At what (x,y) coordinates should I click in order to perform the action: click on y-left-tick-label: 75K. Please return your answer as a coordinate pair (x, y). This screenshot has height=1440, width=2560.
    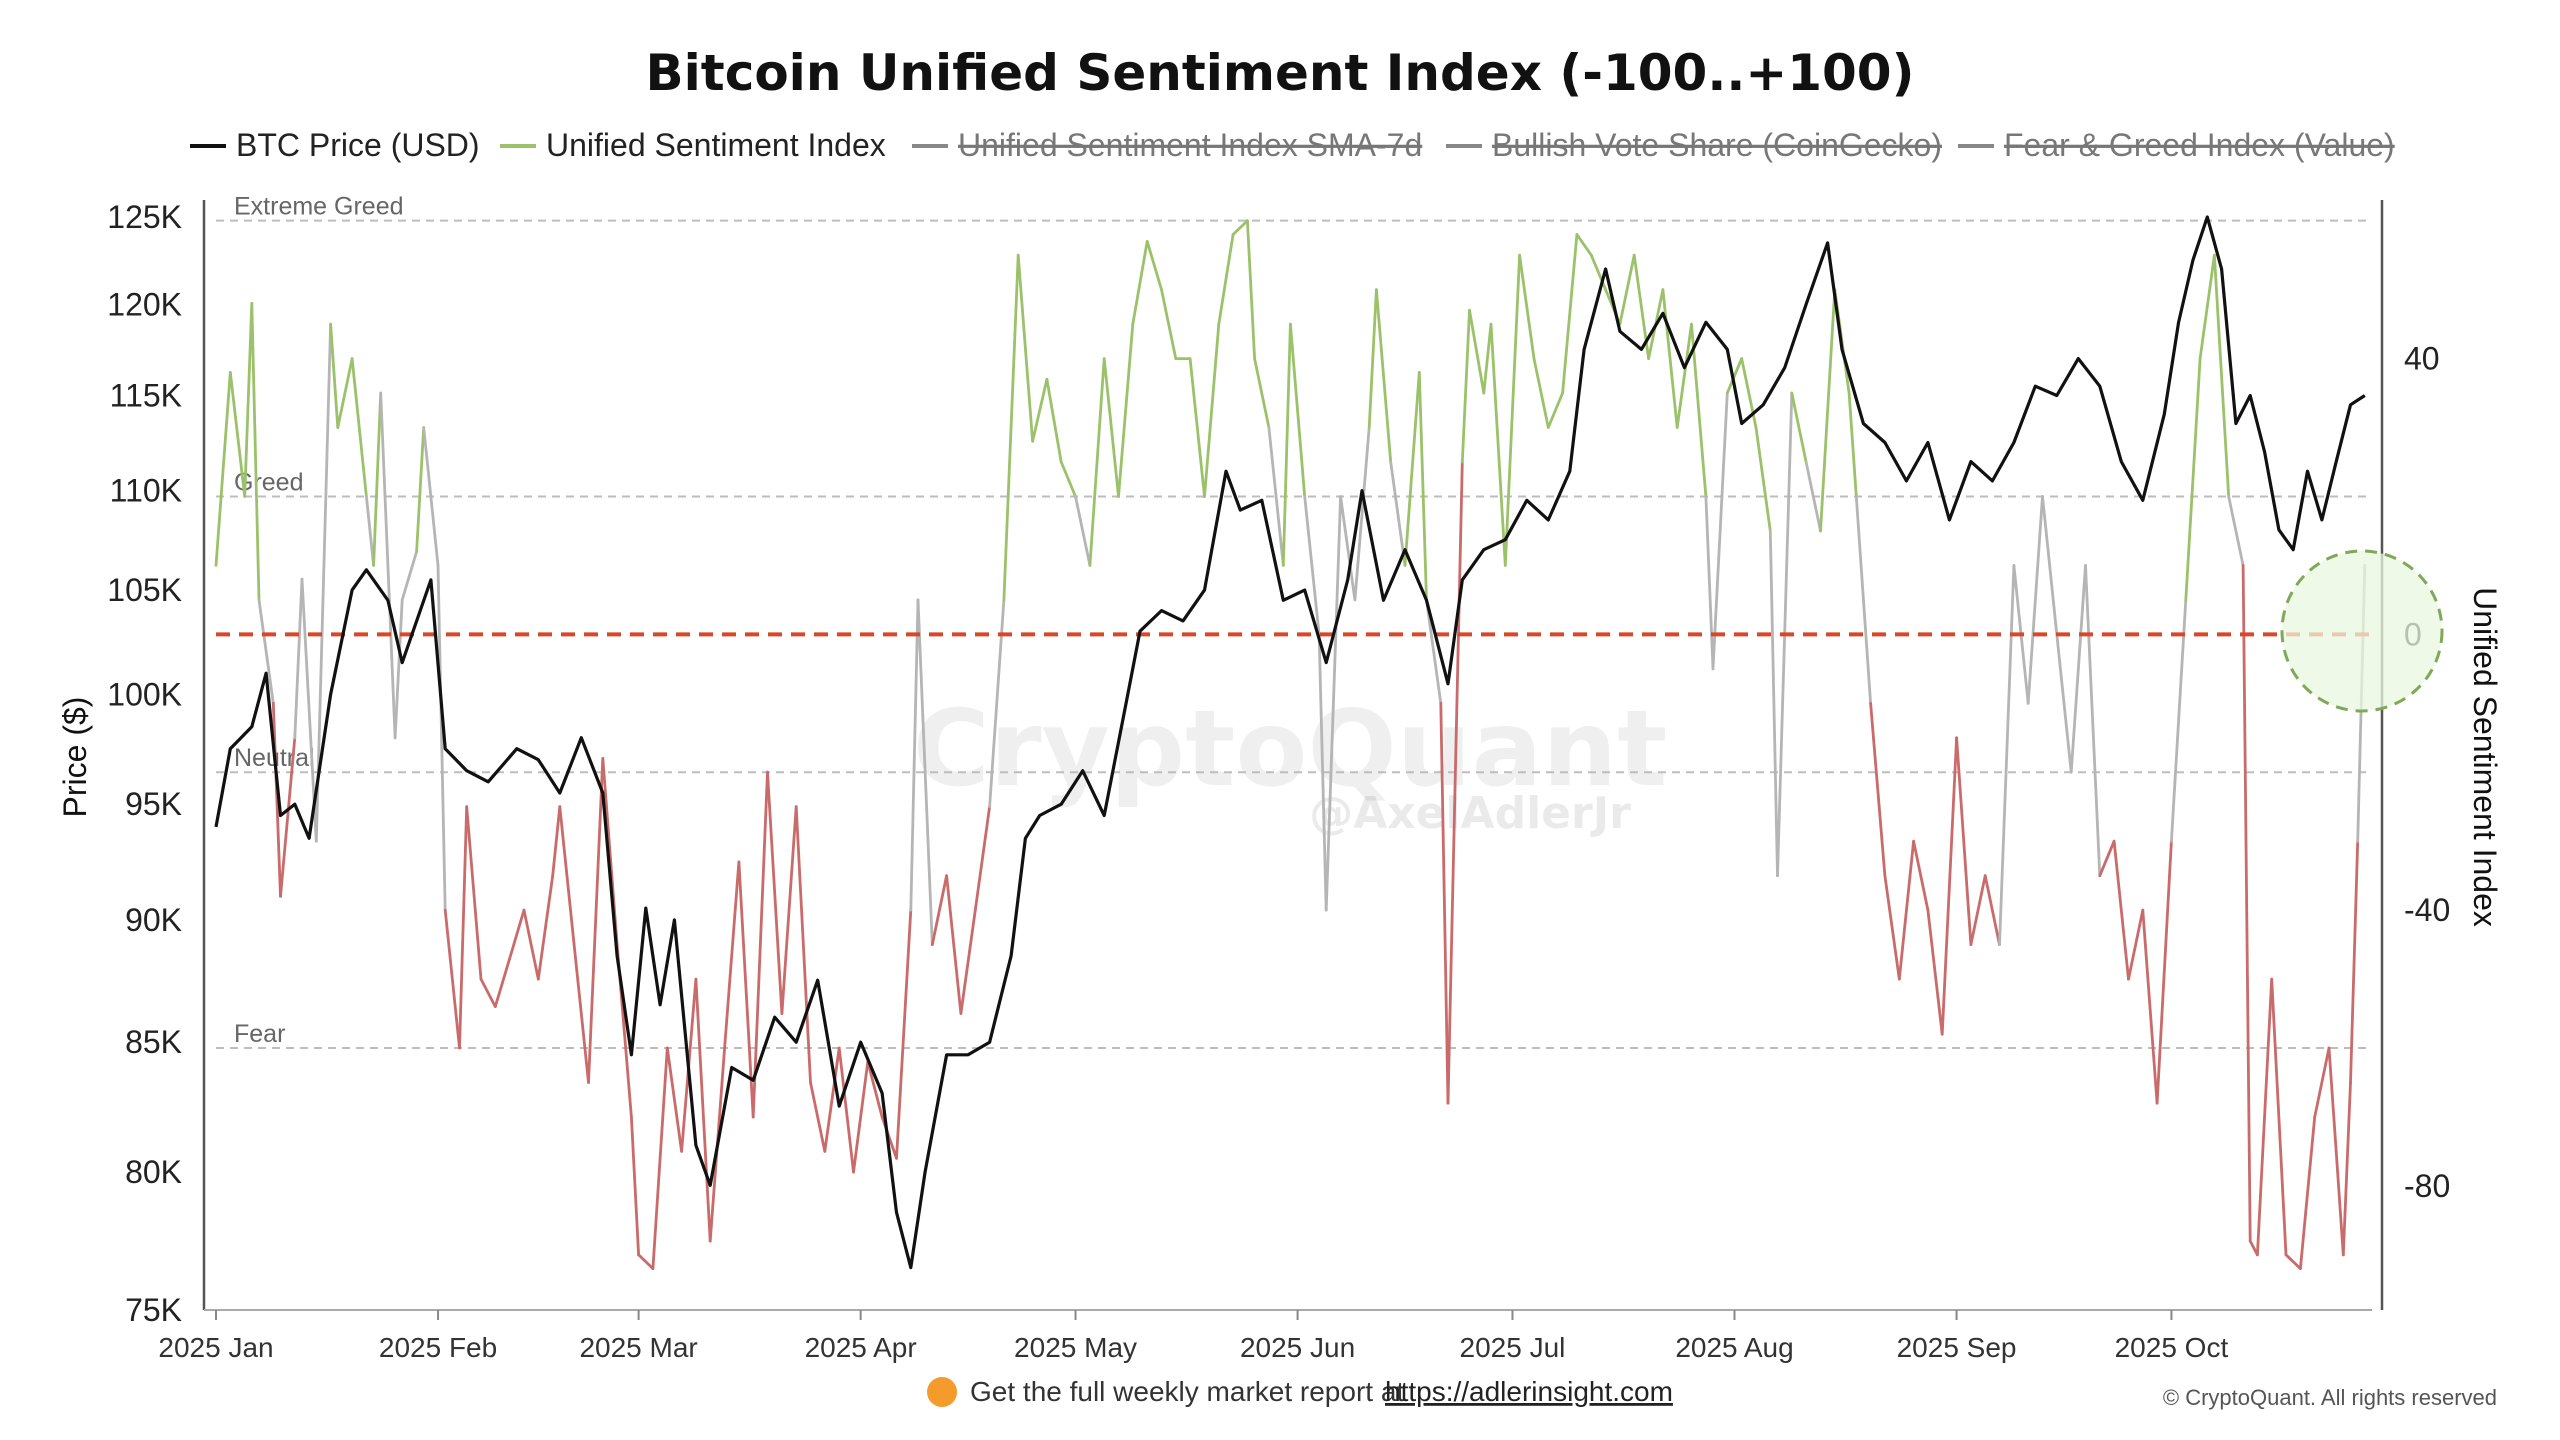
    Looking at the image, I should click on (153, 1310).